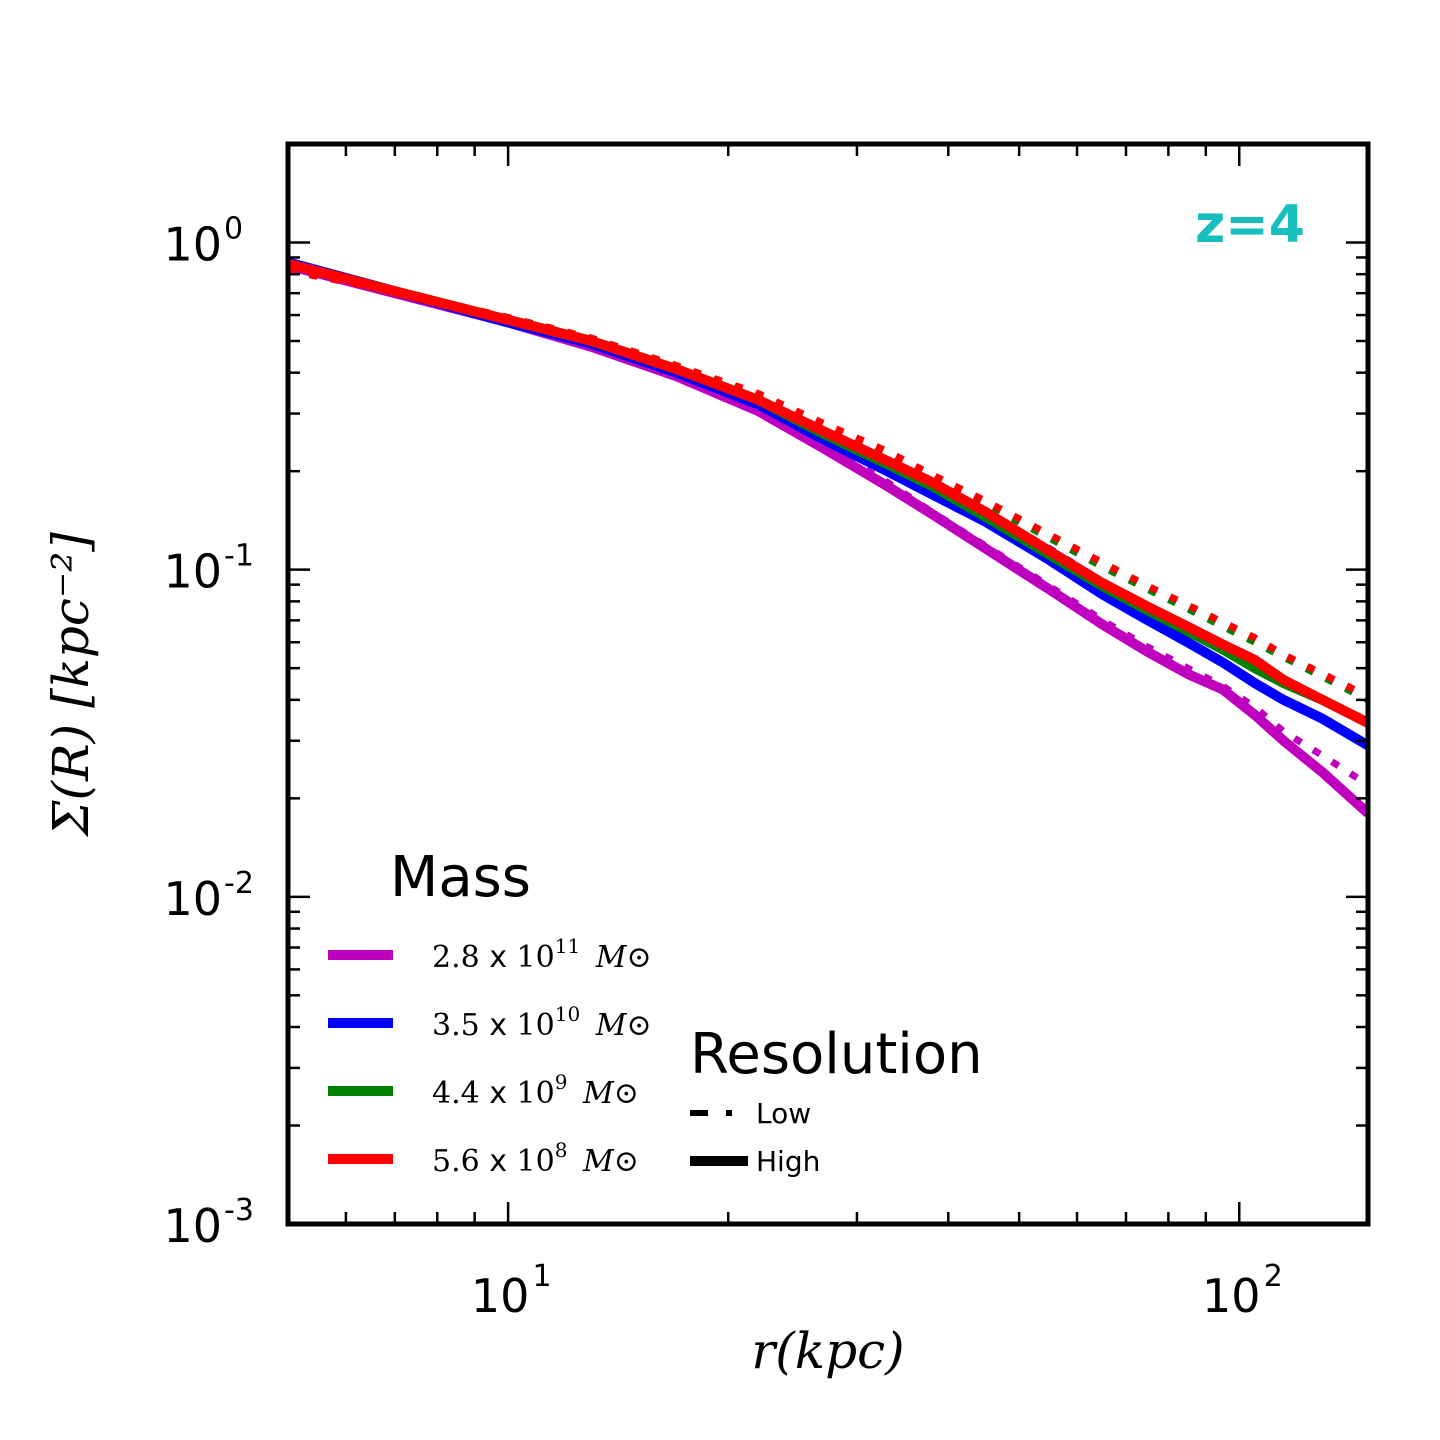  I want to click on y-tick-label-3: 10, so click(192, 1226).